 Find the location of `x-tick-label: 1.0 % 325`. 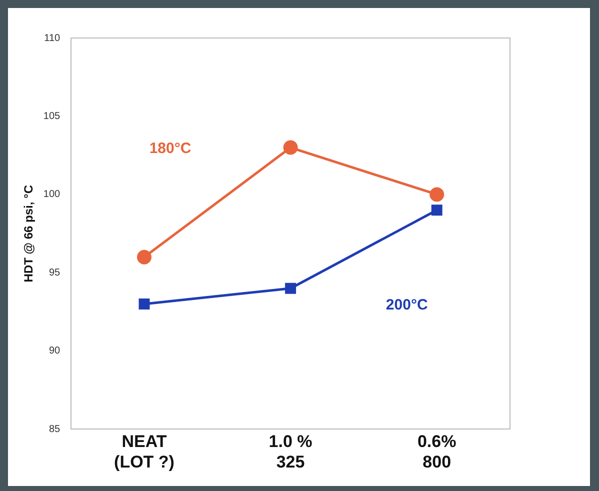

x-tick-label: 1.0 % 325 is located at coordinates (290, 452).